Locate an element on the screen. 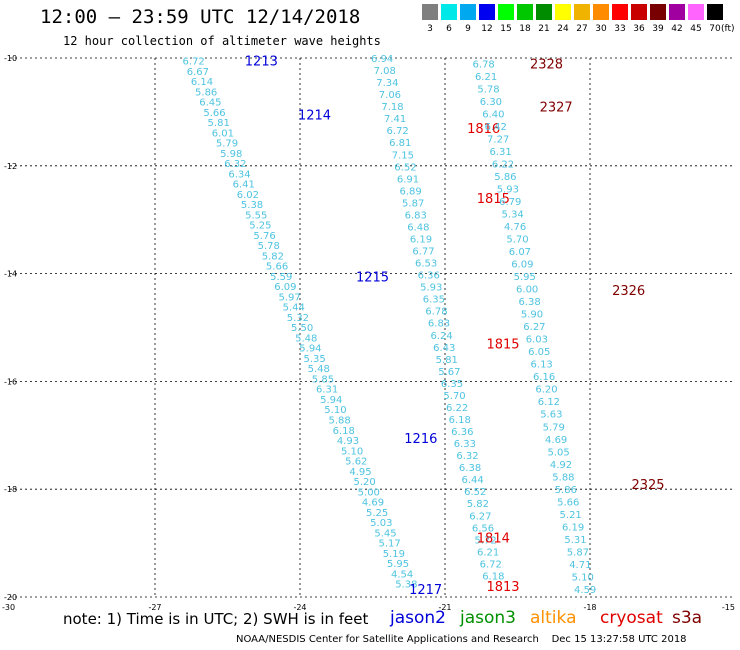 This screenshot has height=650, width=740. wave-height-value: 6.12 is located at coordinates (549, 402).